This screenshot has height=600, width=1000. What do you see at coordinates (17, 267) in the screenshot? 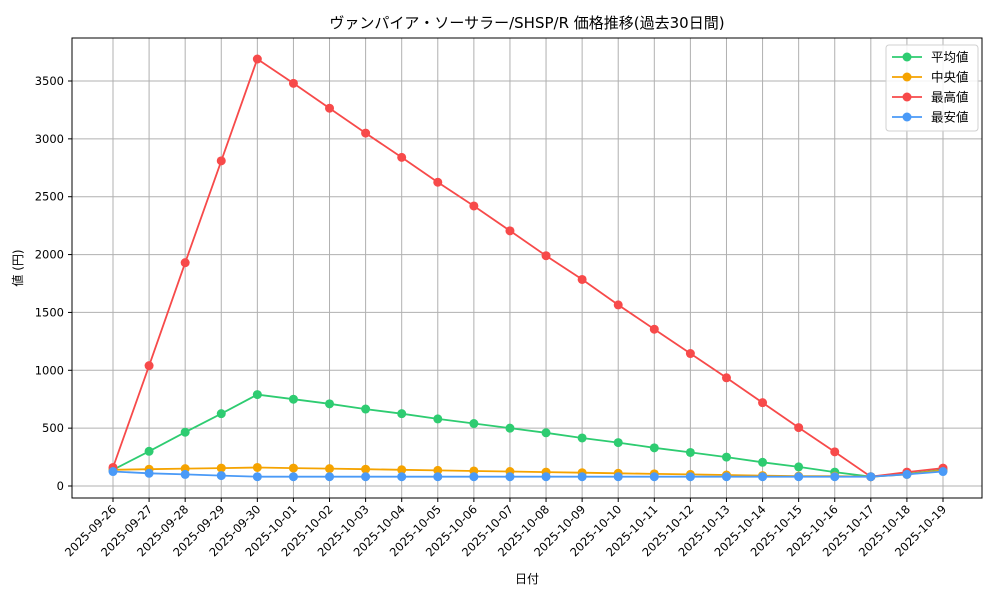
I see `y-axis-label: 値 (円)` at bounding box center [17, 267].